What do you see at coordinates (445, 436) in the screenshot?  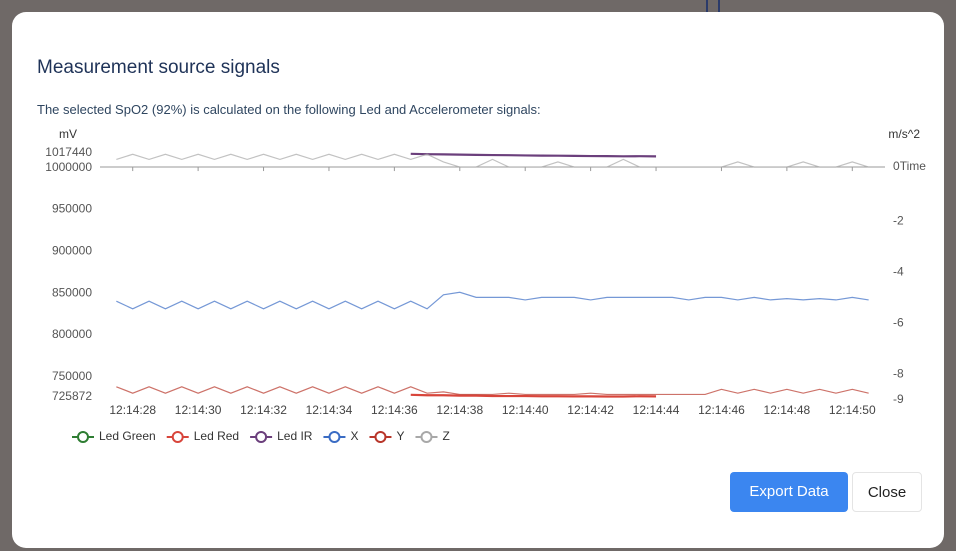 I see `legend-label: Z` at bounding box center [445, 436].